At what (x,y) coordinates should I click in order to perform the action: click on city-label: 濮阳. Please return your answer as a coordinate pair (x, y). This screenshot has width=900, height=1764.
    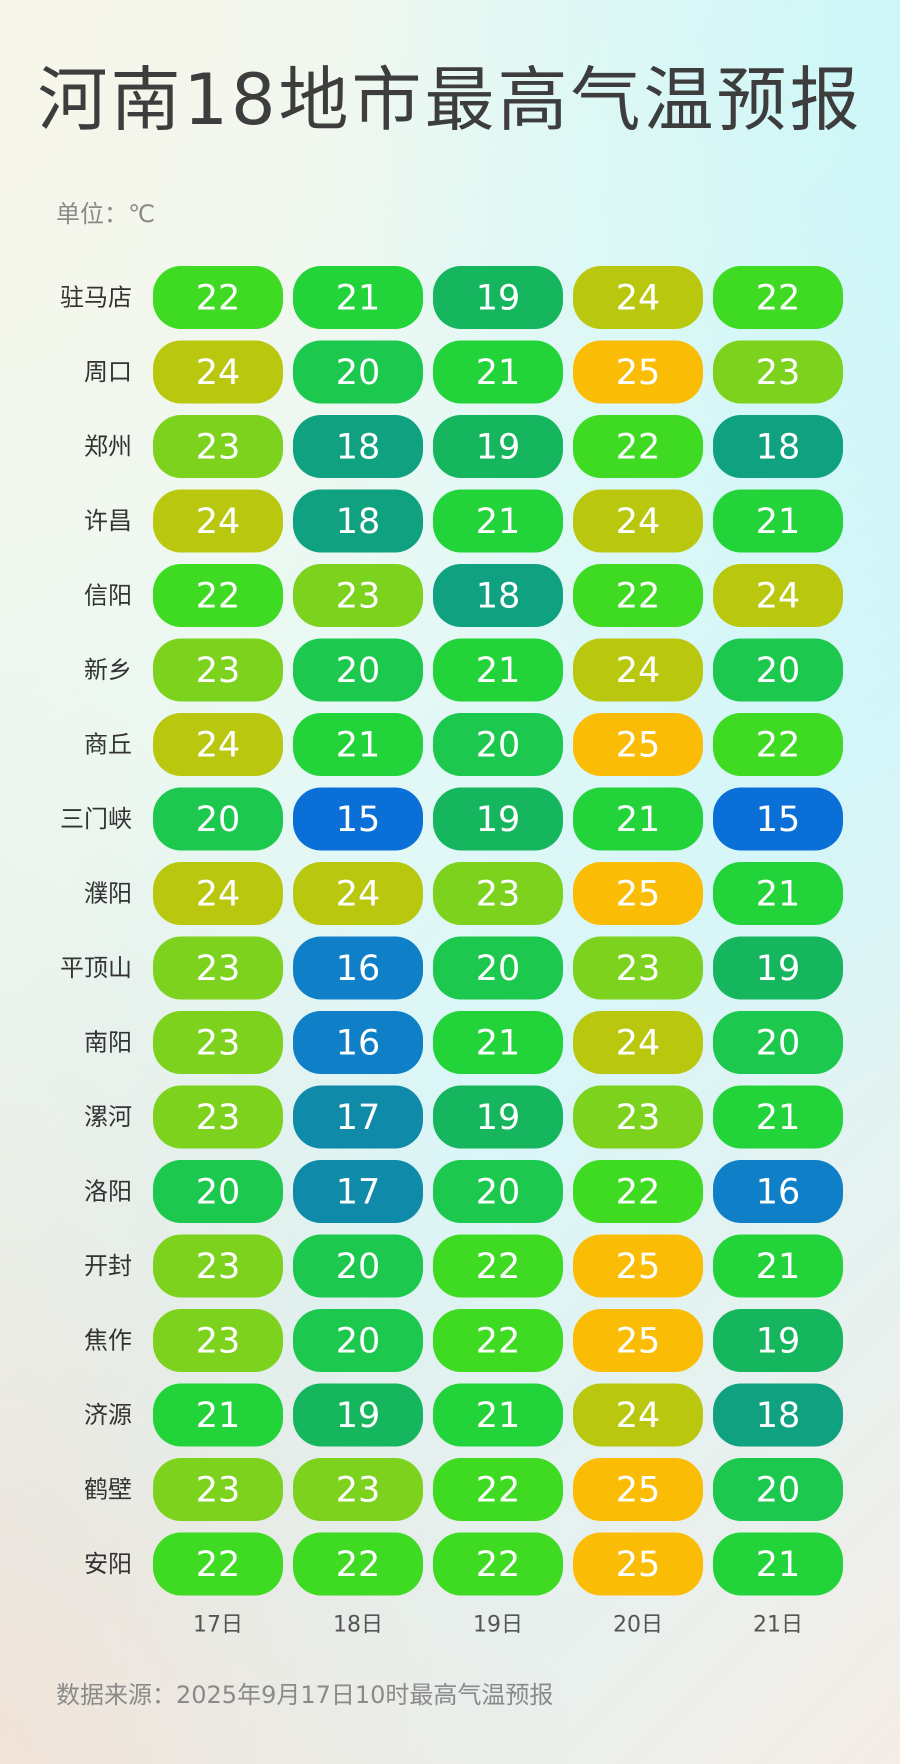
    Looking at the image, I should click on (108, 894).